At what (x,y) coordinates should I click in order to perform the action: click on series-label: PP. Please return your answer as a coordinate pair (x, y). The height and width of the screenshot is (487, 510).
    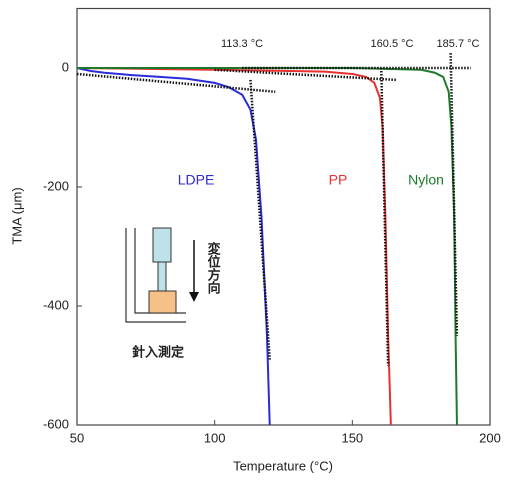
    Looking at the image, I should click on (338, 180).